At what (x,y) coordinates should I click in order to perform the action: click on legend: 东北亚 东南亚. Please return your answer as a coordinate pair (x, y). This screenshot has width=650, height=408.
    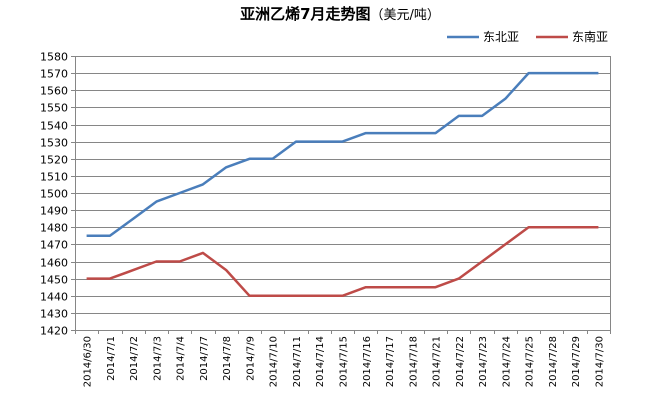
    Looking at the image, I should click on (527, 36).